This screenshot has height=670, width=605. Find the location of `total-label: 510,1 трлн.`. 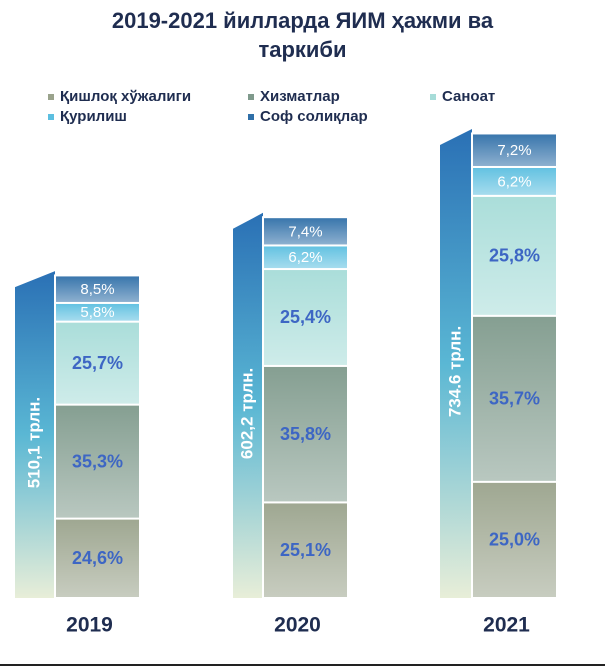

total-label: 510,1 трлн. is located at coordinates (33, 442).